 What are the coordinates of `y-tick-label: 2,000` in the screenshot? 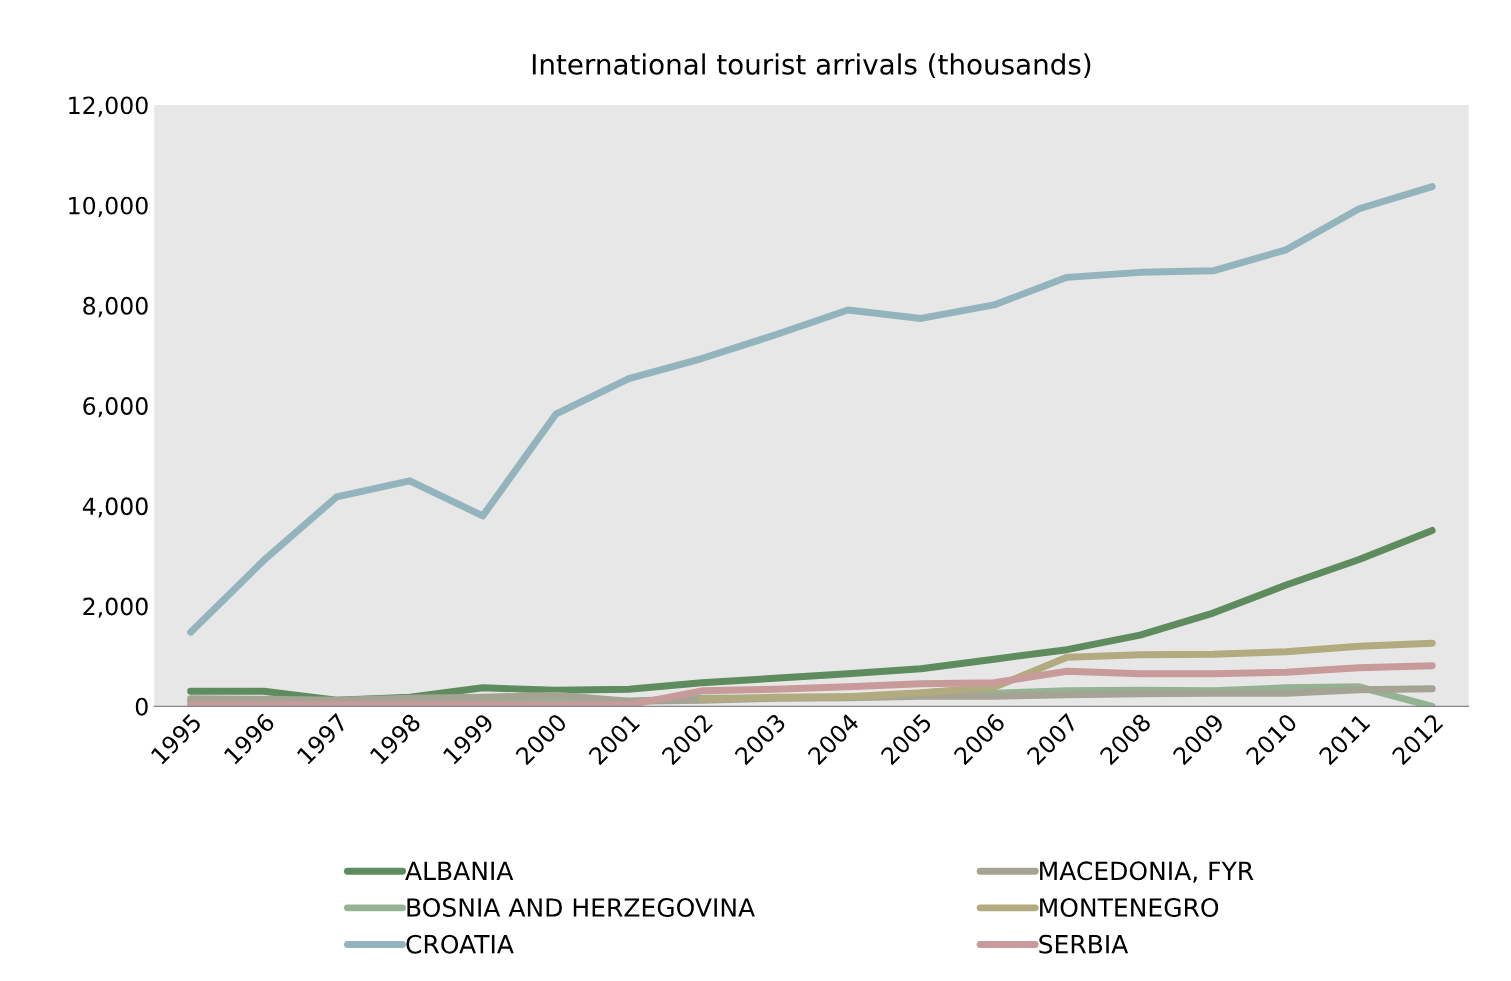 It's located at (115, 607).